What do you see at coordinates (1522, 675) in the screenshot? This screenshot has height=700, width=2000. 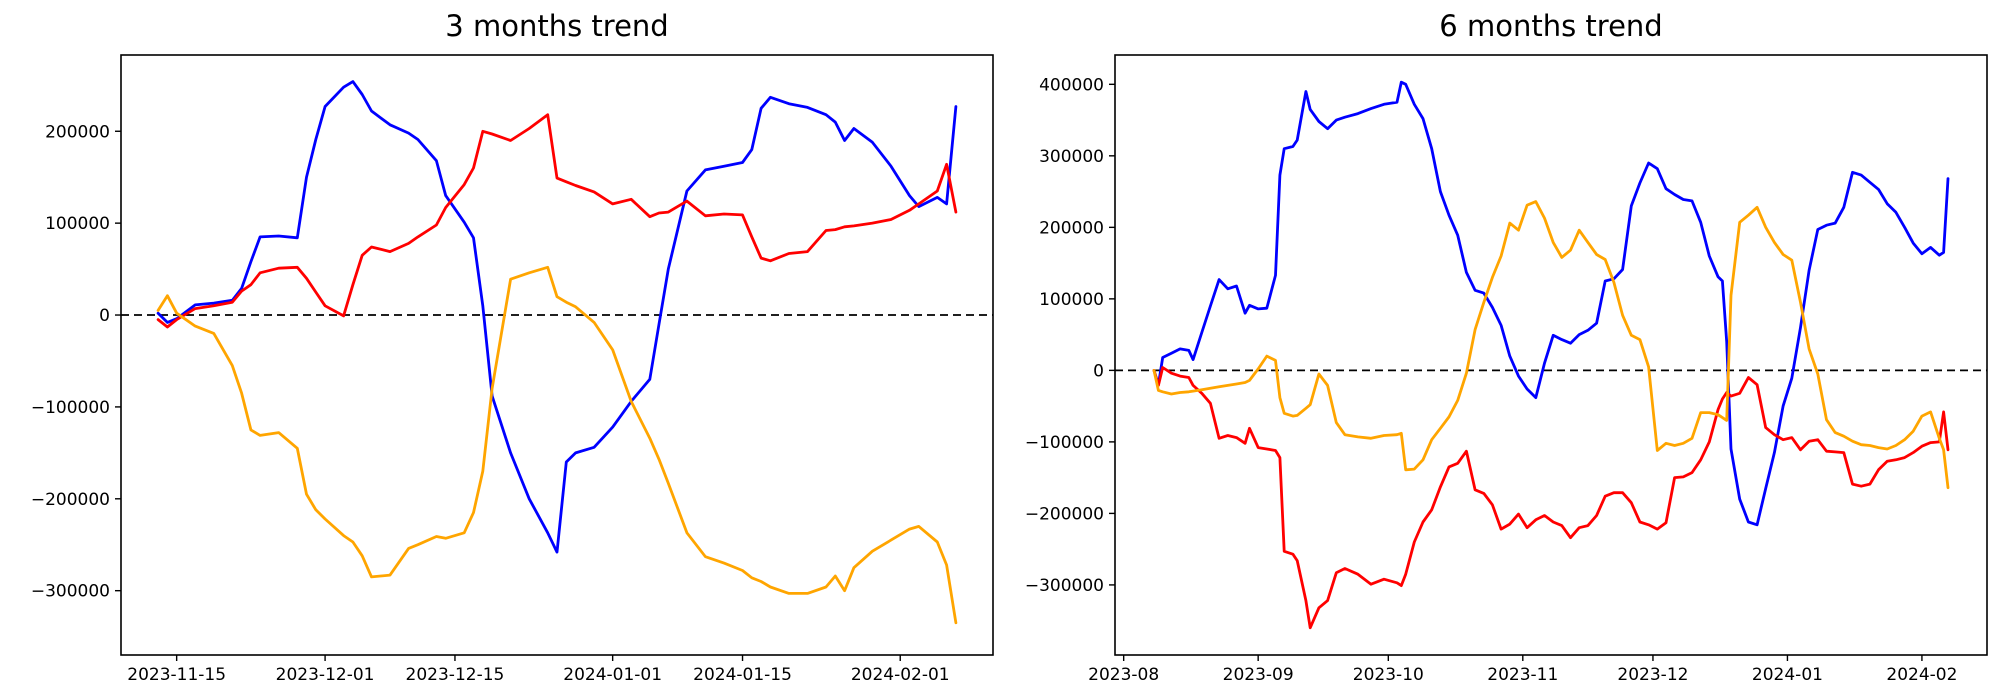 I see `x-tick-label: 2023-11` at bounding box center [1522, 675].